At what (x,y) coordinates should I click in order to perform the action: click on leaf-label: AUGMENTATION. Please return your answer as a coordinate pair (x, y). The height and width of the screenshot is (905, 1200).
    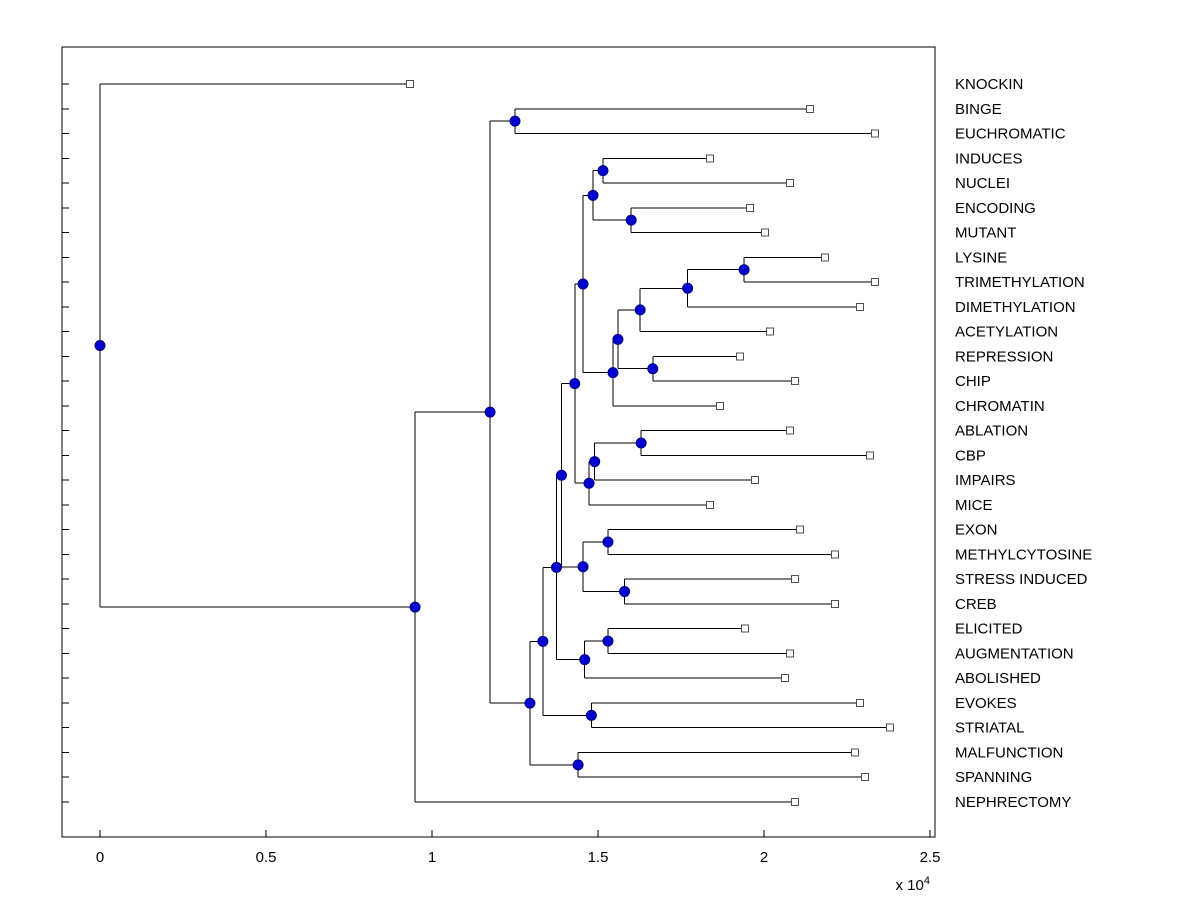
    Looking at the image, I should click on (1014, 653).